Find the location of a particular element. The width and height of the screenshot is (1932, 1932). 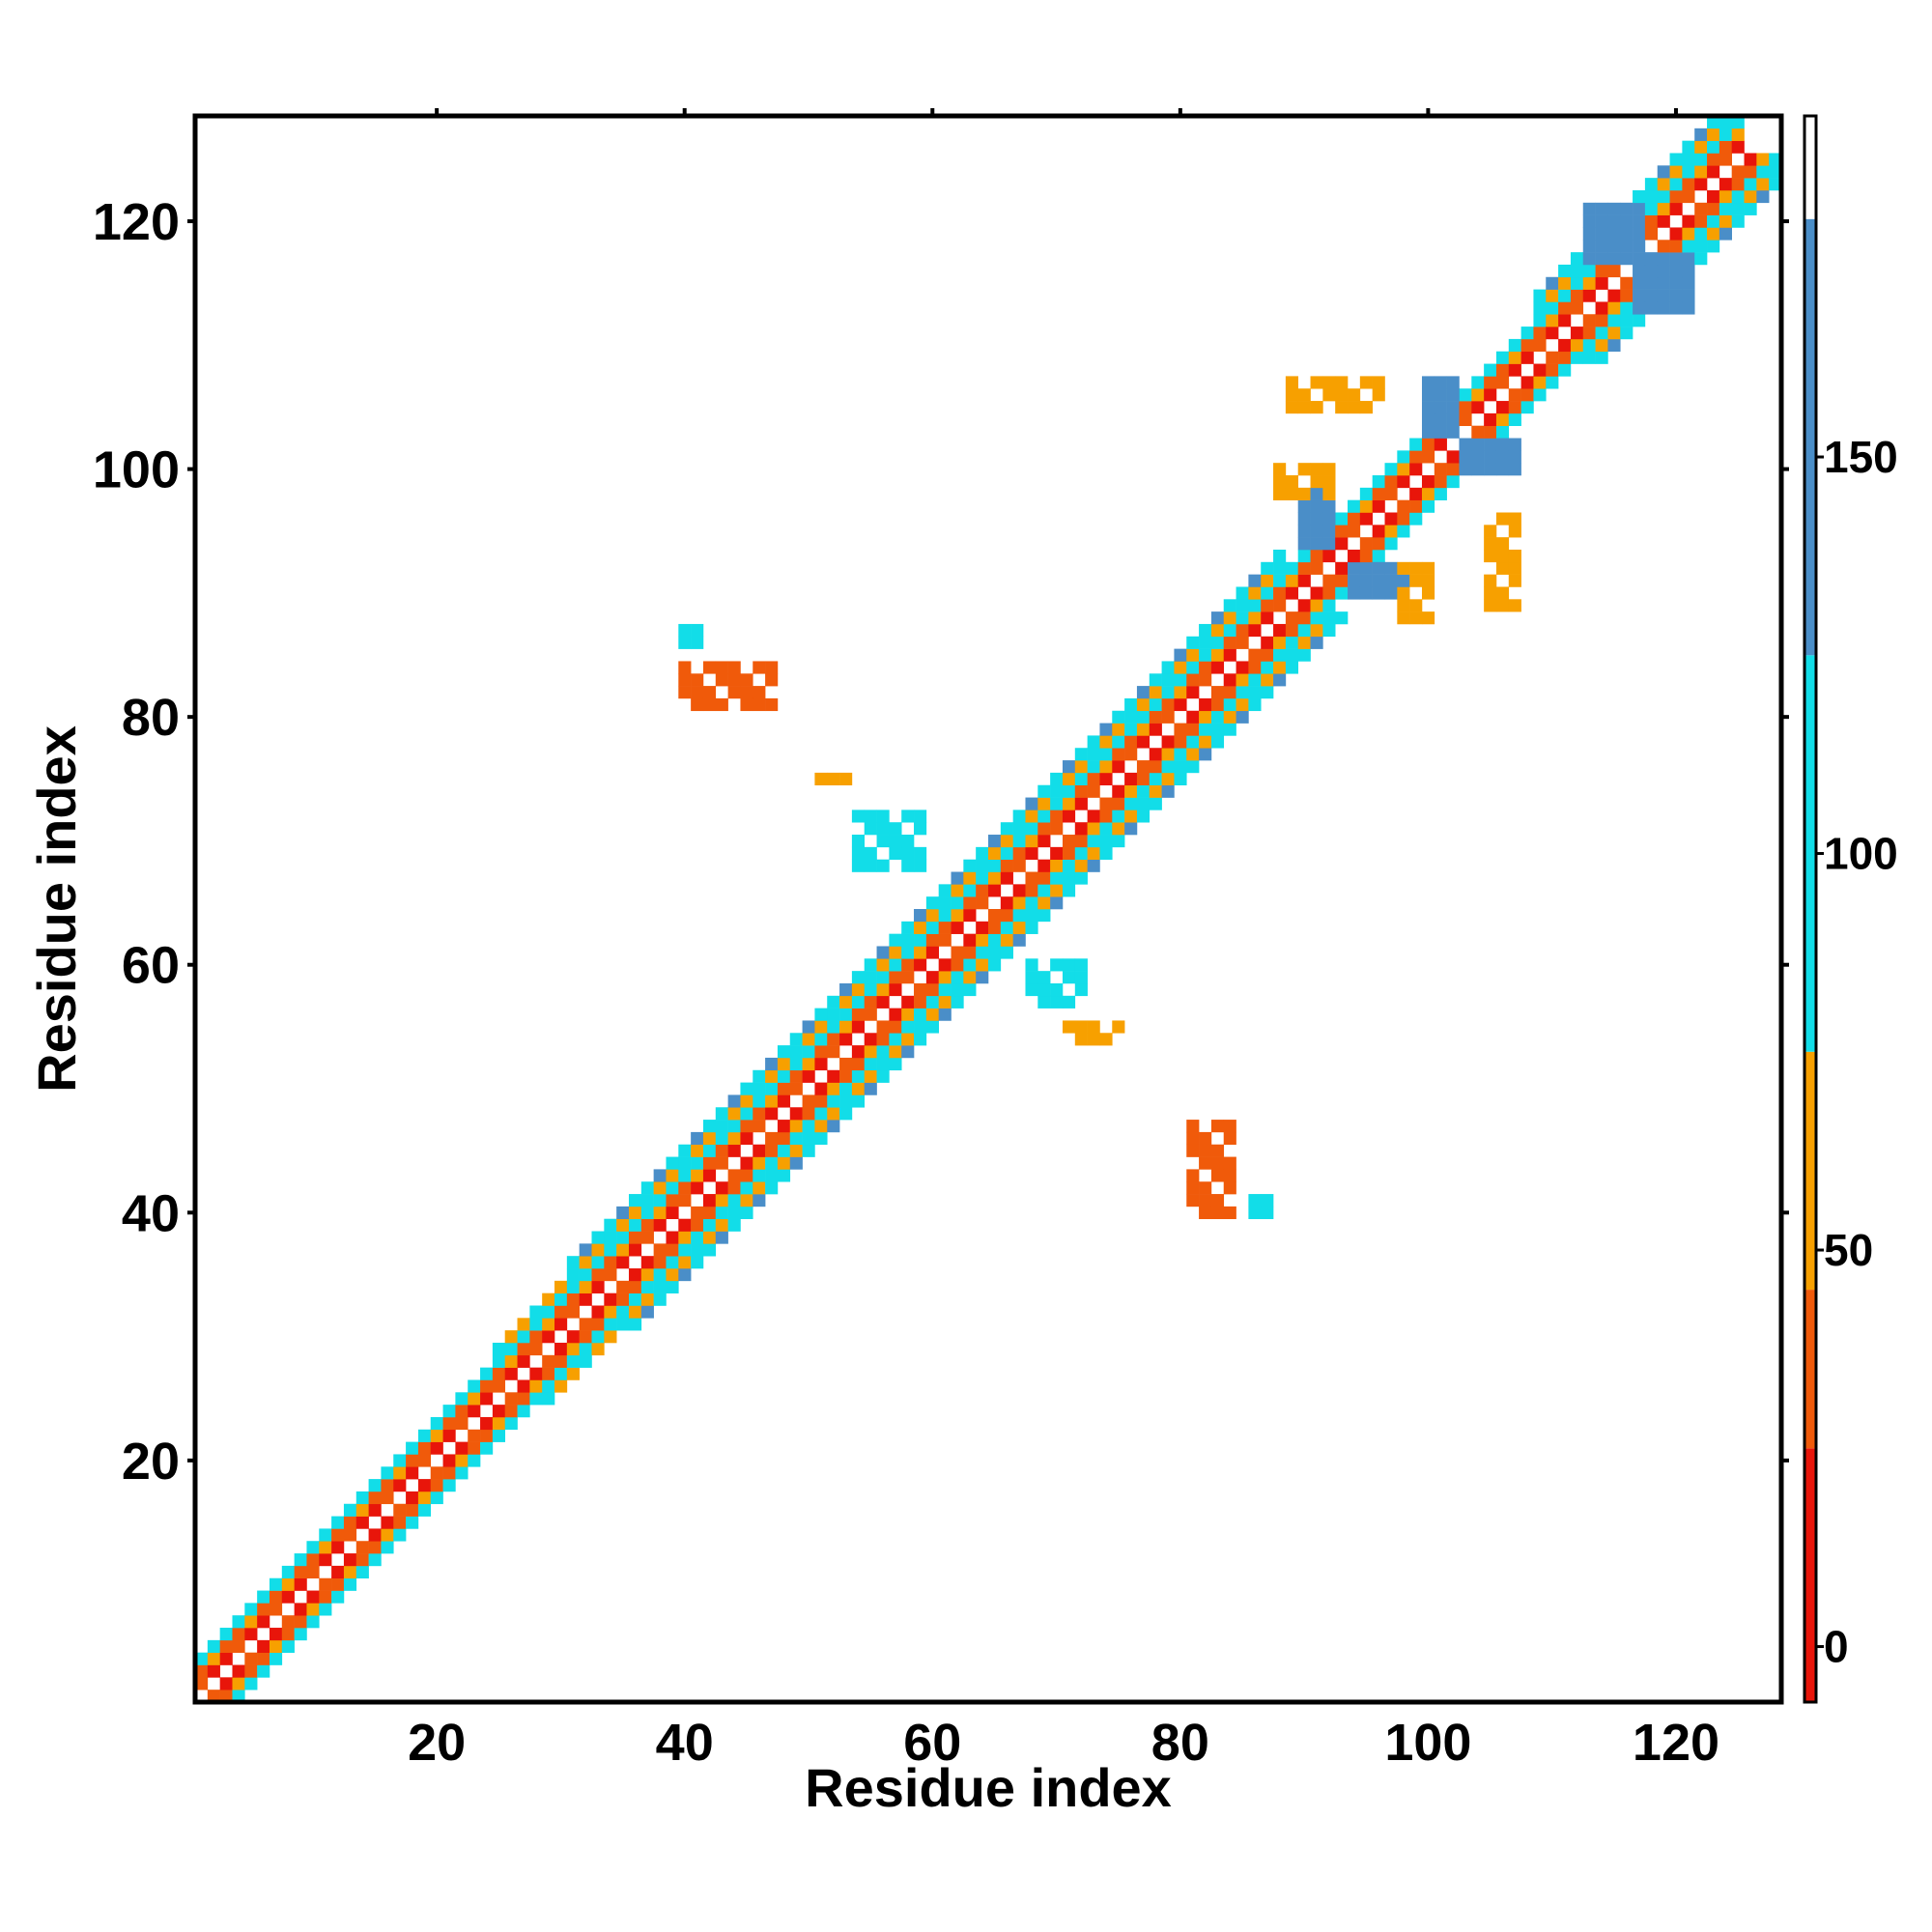

colorbar-tick-label: 50 is located at coordinates (1848, 1250).